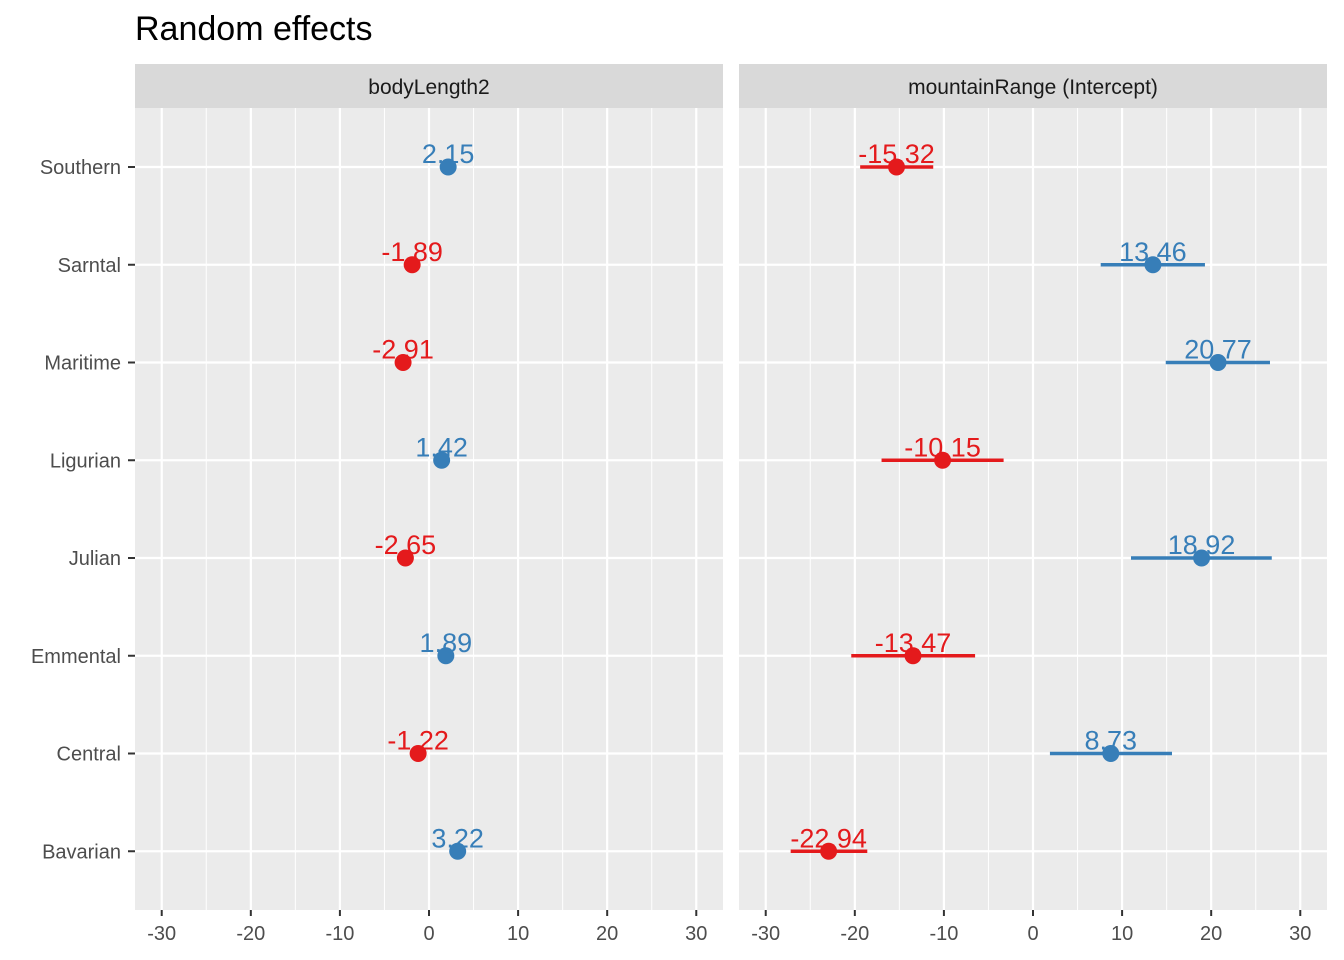 The width and height of the screenshot is (1344, 960). Describe the element at coordinates (1218, 350) in the screenshot. I see `value-label-maritime: 20.77` at that location.